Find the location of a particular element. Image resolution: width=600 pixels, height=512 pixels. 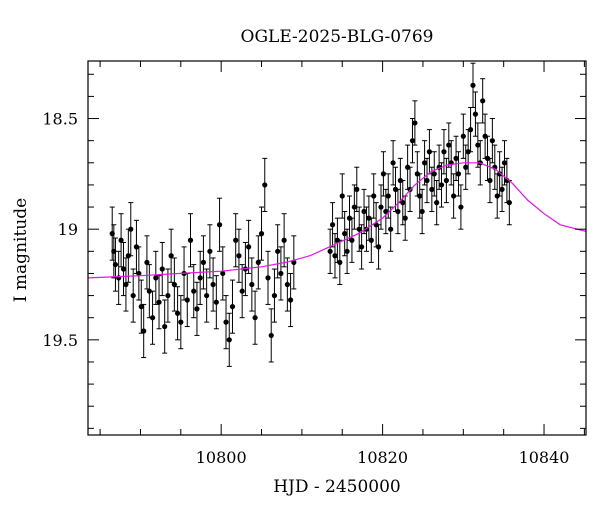

y-tick-labels: 18.5 19 19.5 is located at coordinates (60, 230).